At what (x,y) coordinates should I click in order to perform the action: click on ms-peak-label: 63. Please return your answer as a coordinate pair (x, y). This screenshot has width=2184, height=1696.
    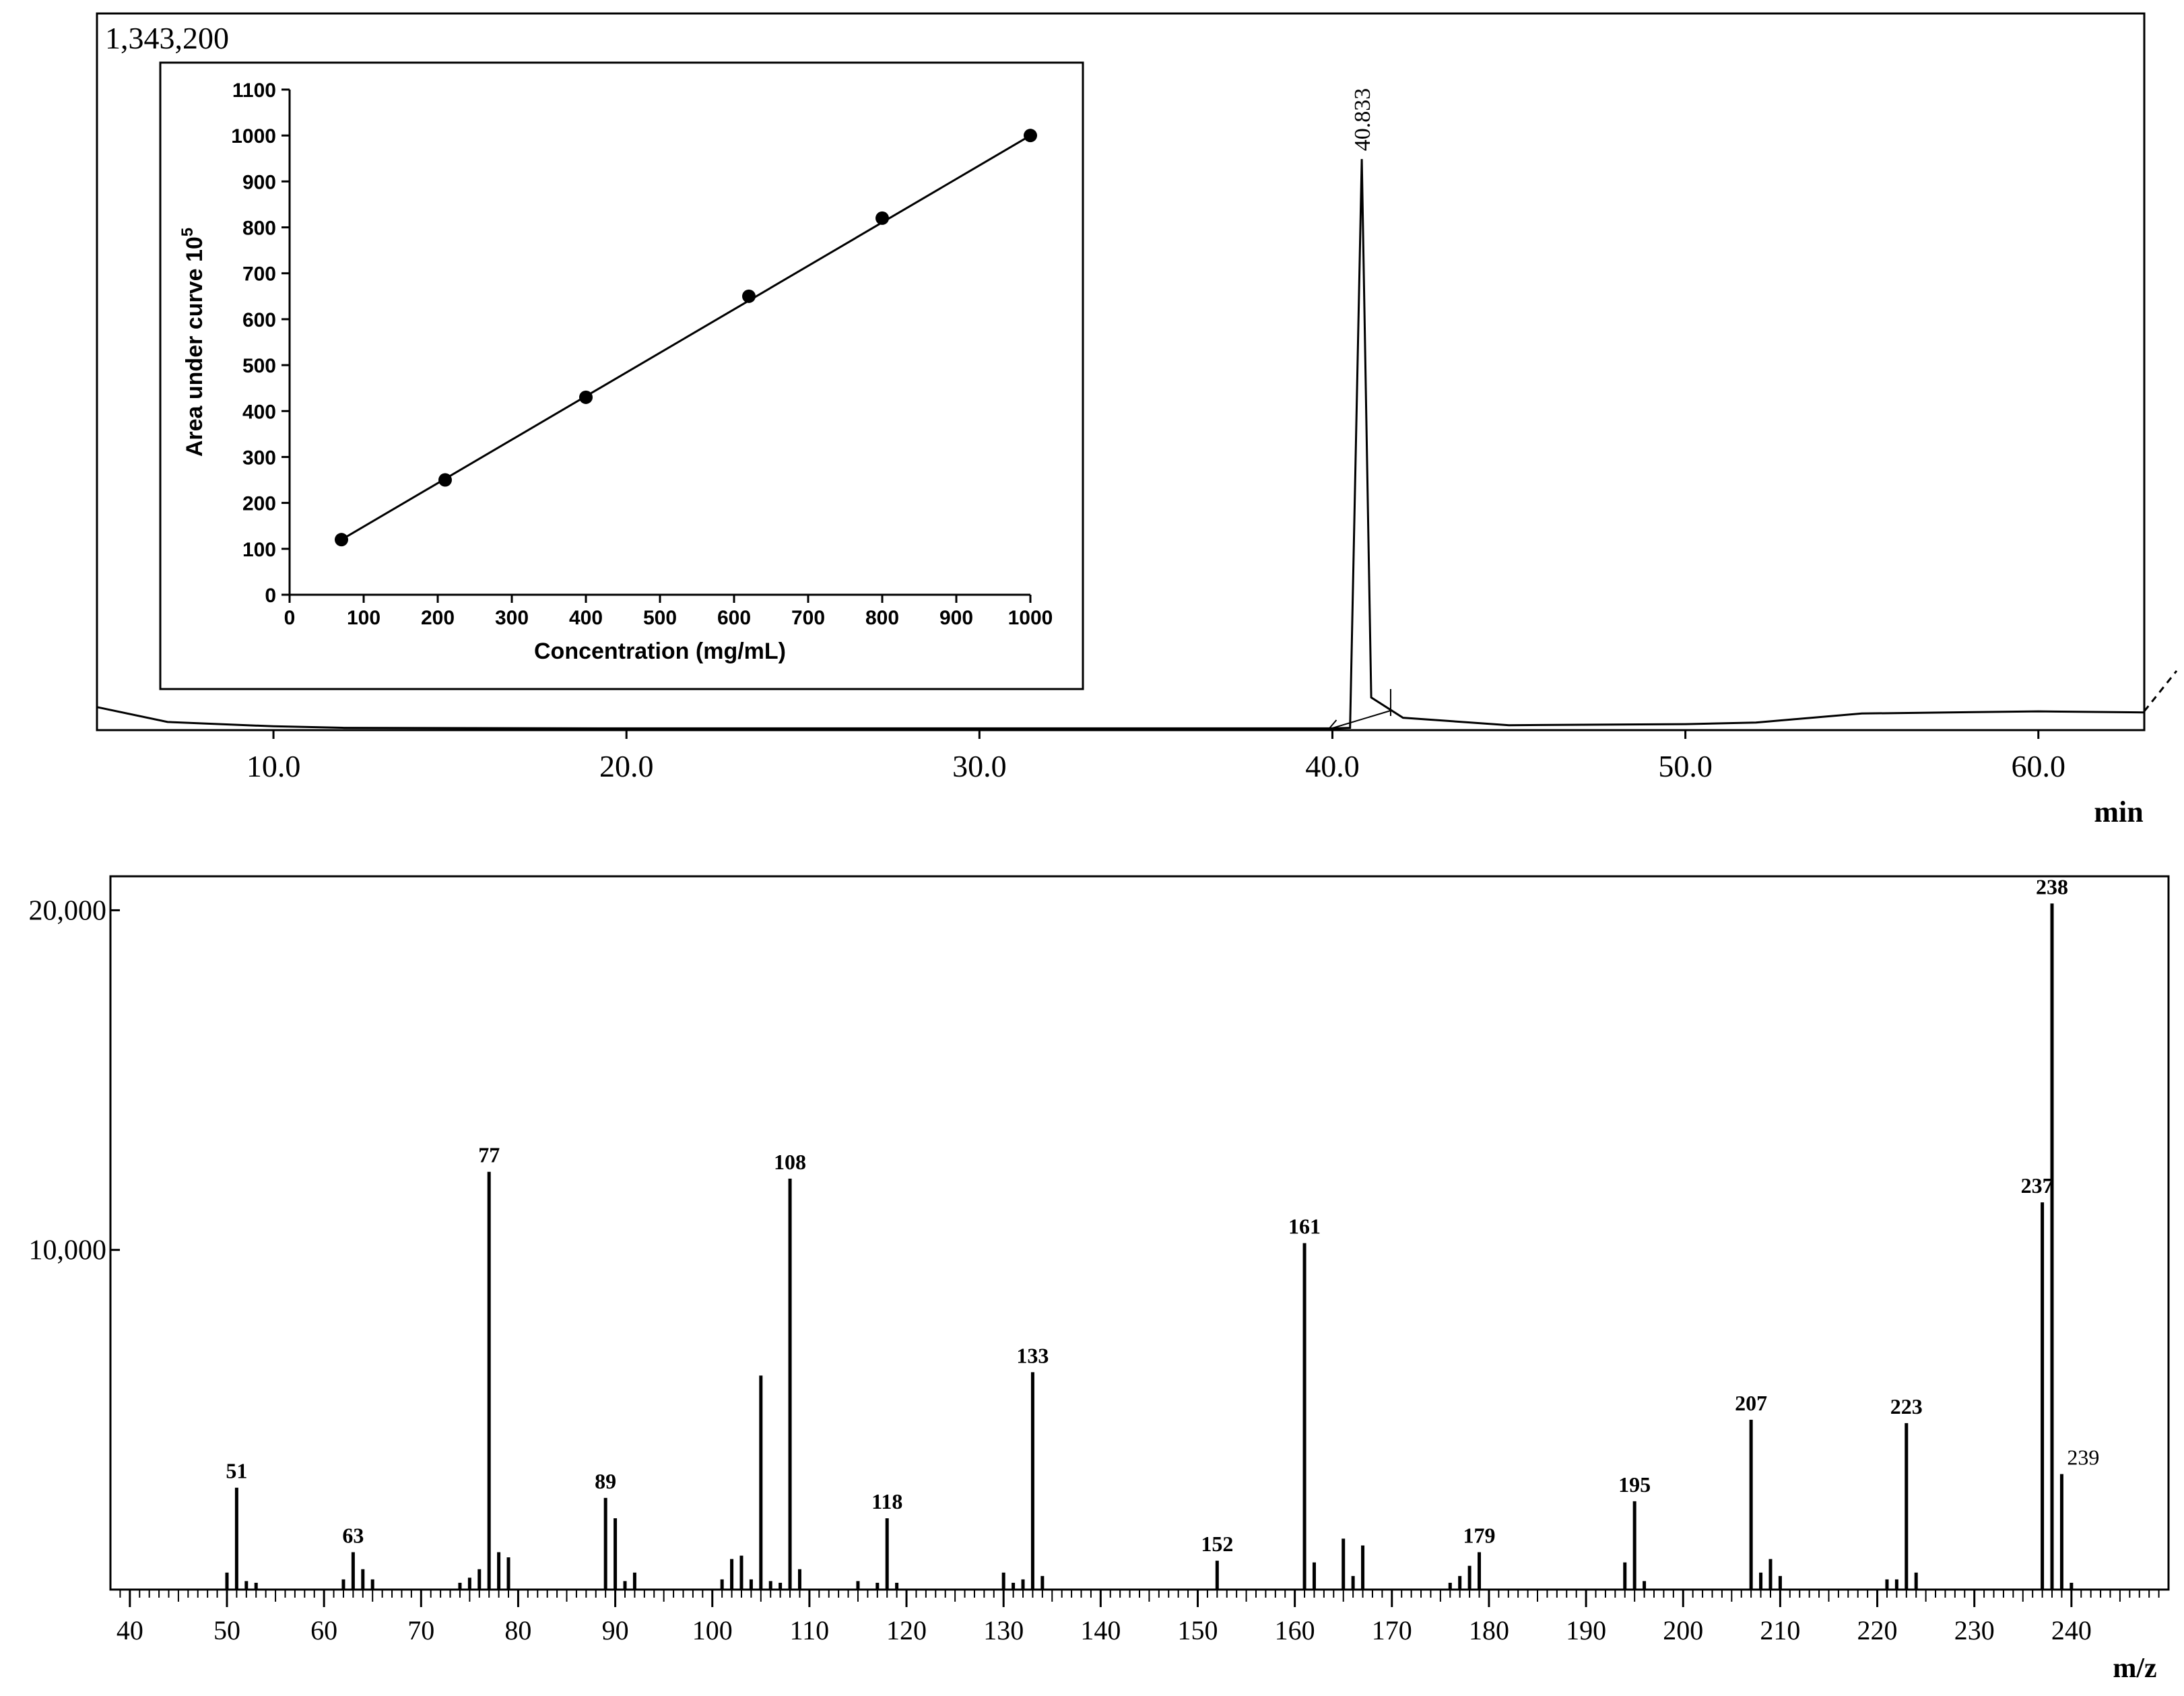
    Looking at the image, I should click on (353, 1536).